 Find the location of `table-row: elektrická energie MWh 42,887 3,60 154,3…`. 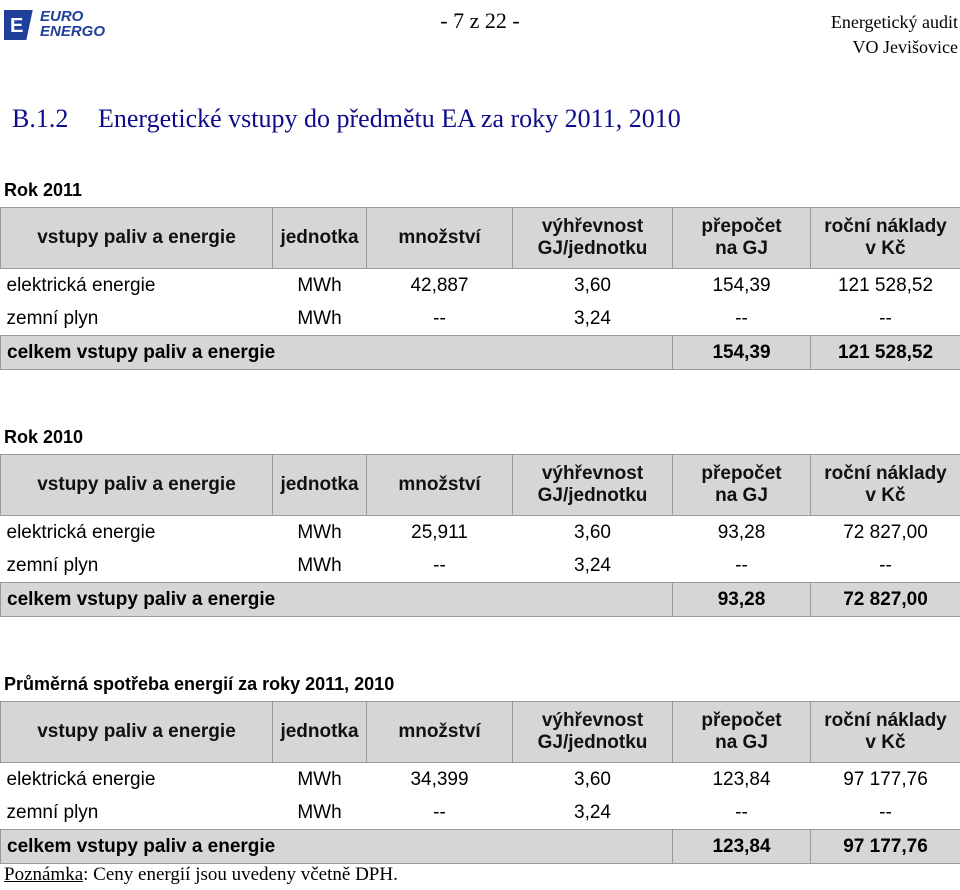

table-row: elektrická energie MWh 42,887 3,60 154,3… is located at coordinates (480, 286).